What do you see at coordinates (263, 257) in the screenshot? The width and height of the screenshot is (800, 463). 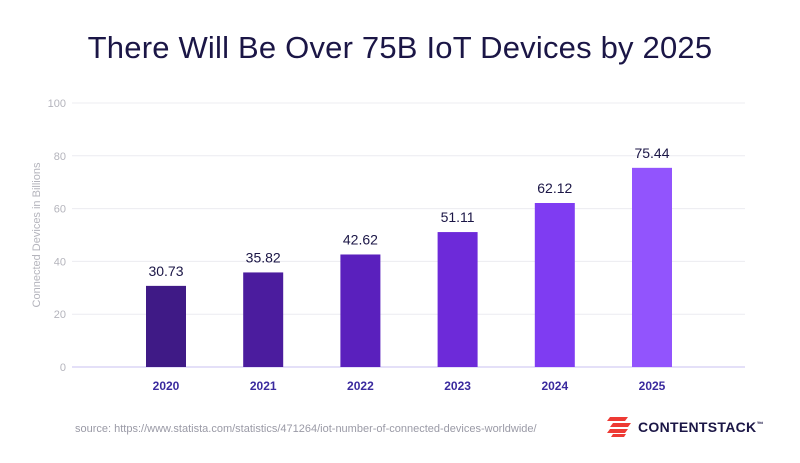 I see `data-label: 35.82` at bounding box center [263, 257].